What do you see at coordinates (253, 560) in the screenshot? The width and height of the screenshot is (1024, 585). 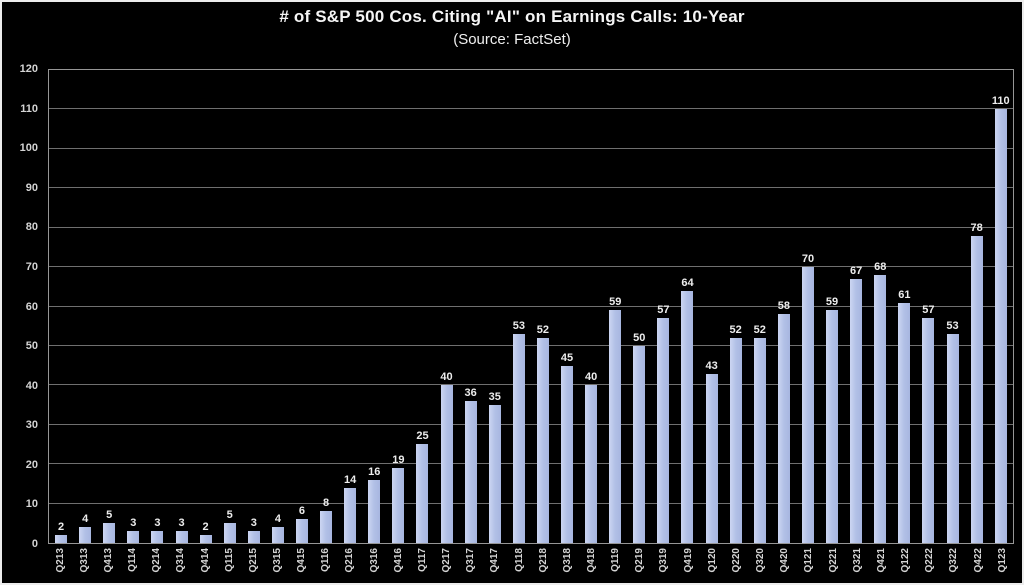 I see `x-axis-tick-label: Q215` at bounding box center [253, 560].